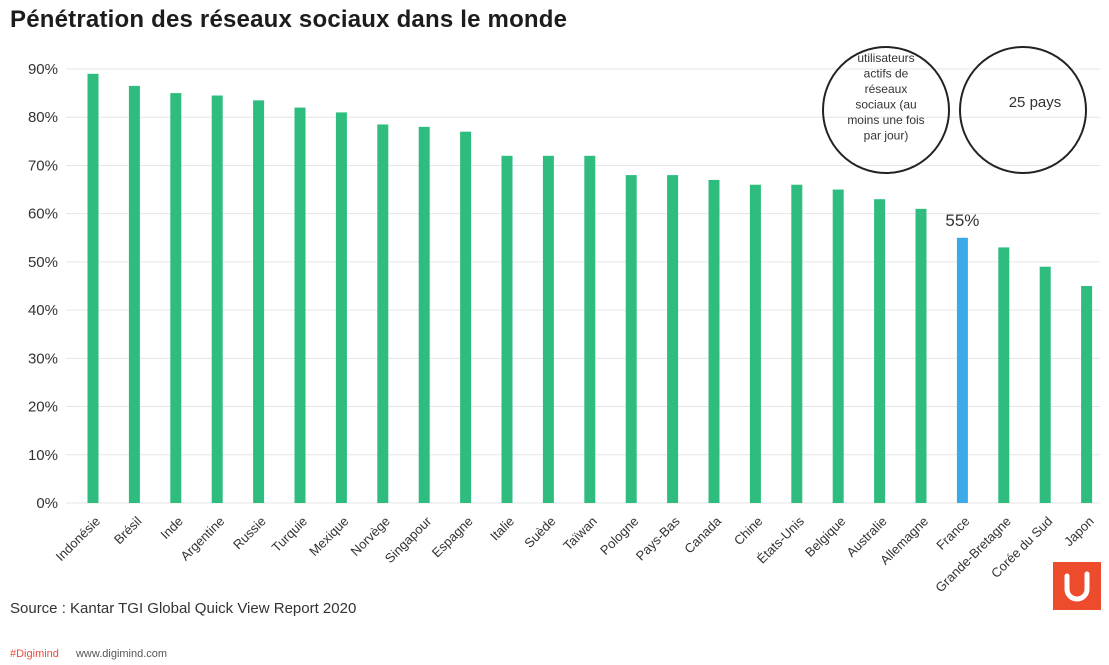  Describe the element at coordinates (1087, 394) in the screenshot. I see `bar-japon` at that location.